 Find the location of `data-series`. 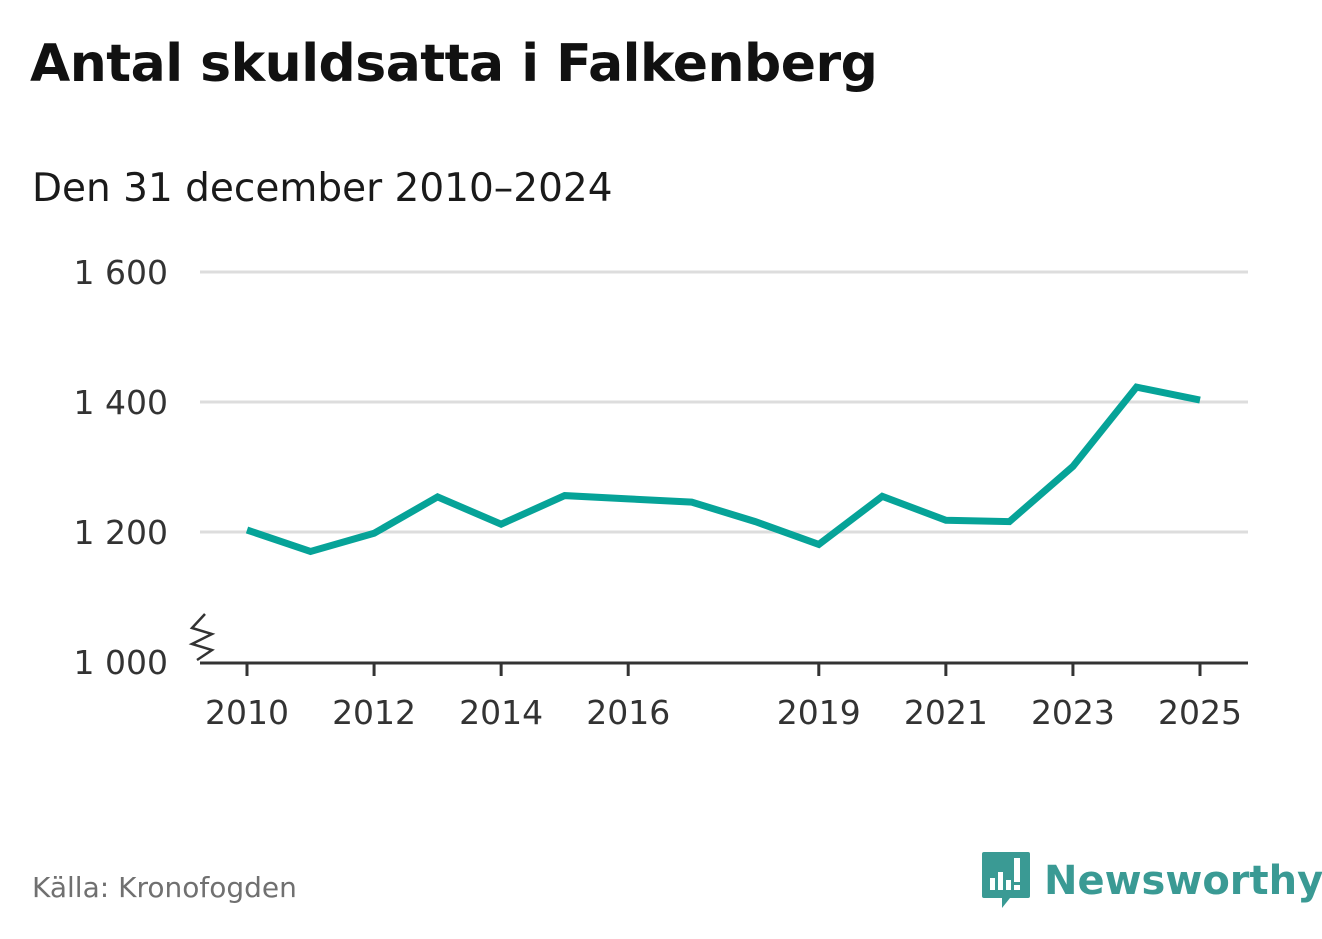

data-series is located at coordinates (723, 469).